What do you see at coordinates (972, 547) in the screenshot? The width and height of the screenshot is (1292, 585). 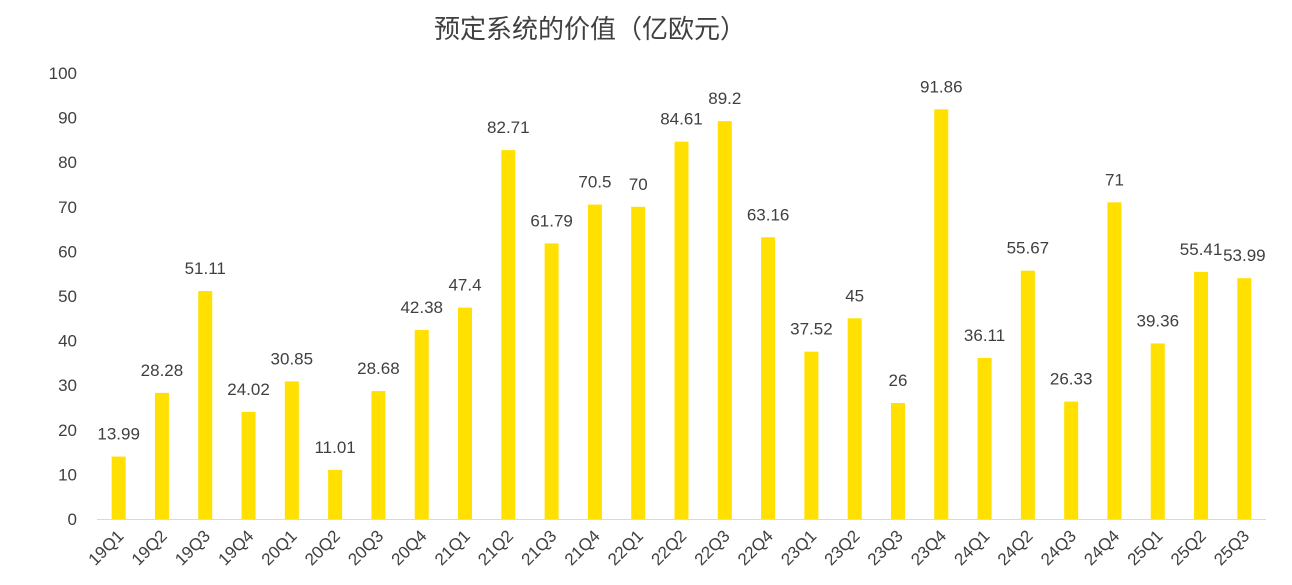 I see `x-tick-label: 24Q1` at bounding box center [972, 547].